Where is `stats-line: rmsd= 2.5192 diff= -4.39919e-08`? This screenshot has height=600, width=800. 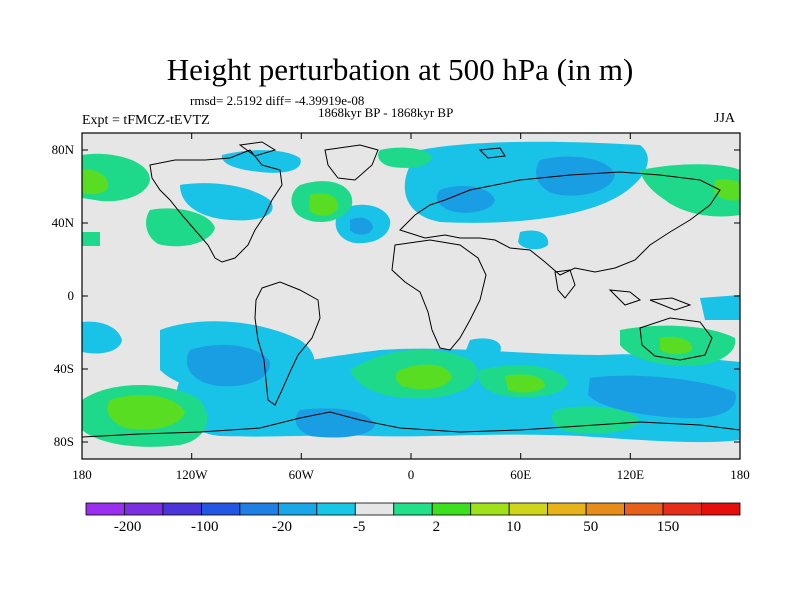 stats-line: rmsd= 2.5192 diff= -4.39919e-08 is located at coordinates (277, 100).